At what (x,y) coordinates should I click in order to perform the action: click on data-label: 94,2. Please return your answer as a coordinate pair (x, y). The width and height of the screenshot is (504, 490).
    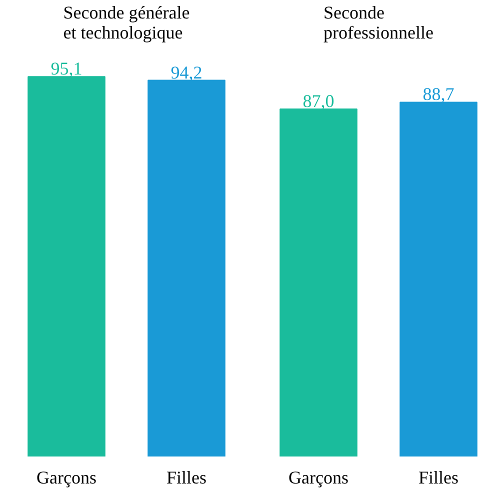
    Looking at the image, I should click on (186, 72).